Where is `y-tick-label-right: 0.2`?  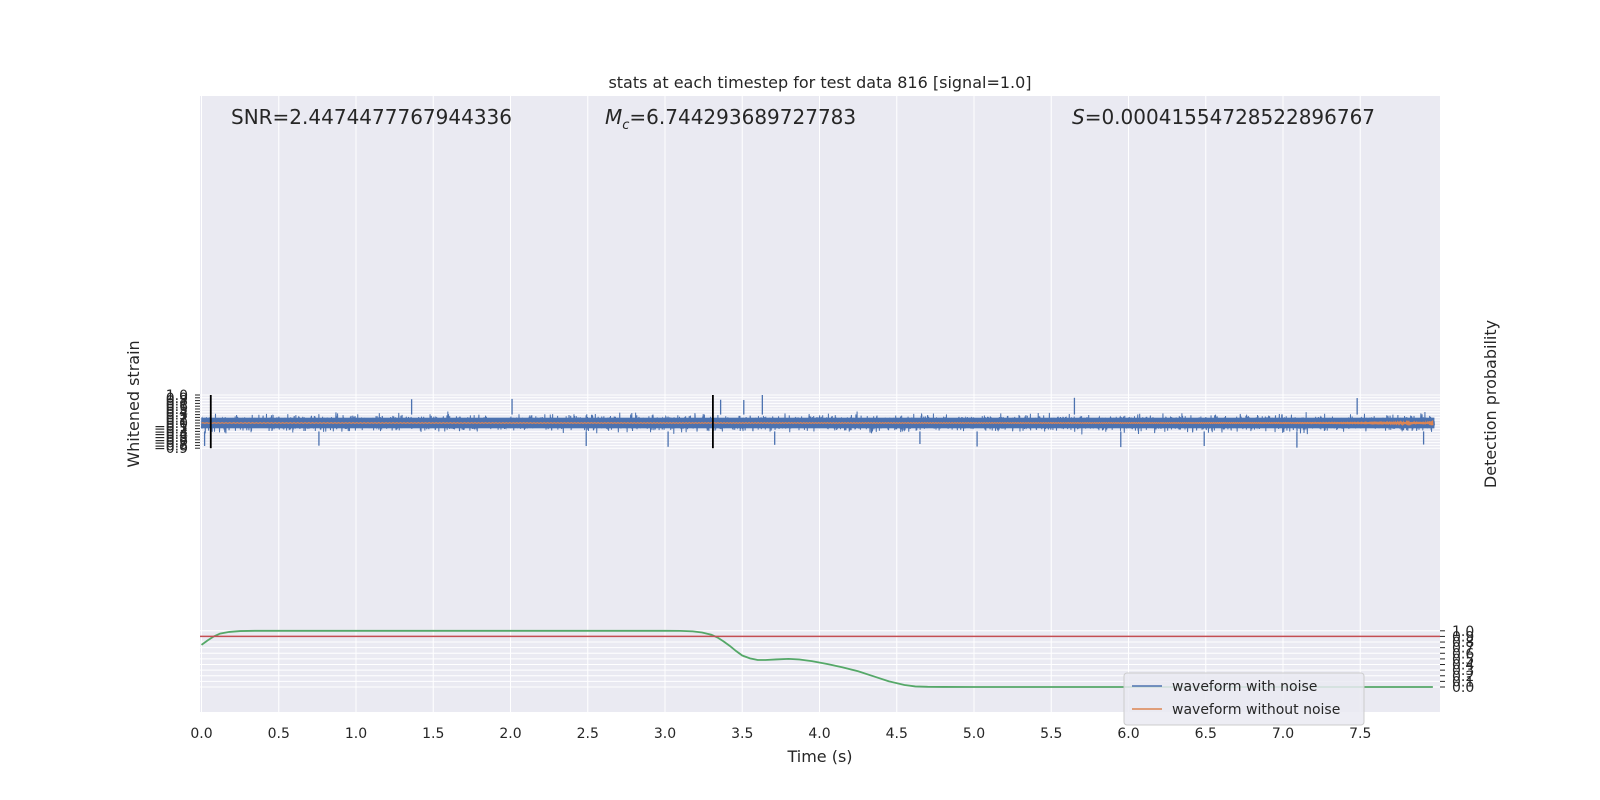 y-tick-label-right: 0.2 is located at coordinates (1463, 677).